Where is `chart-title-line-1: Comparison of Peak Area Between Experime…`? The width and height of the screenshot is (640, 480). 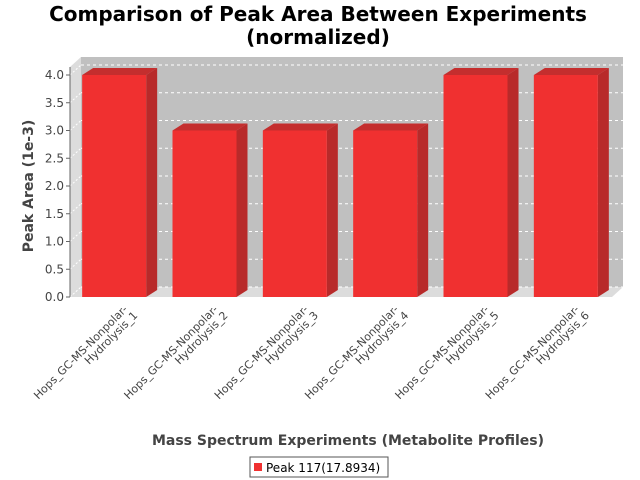
chart-title-line-1: Comparison of Peak Area Between Experime… is located at coordinates (318, 14).